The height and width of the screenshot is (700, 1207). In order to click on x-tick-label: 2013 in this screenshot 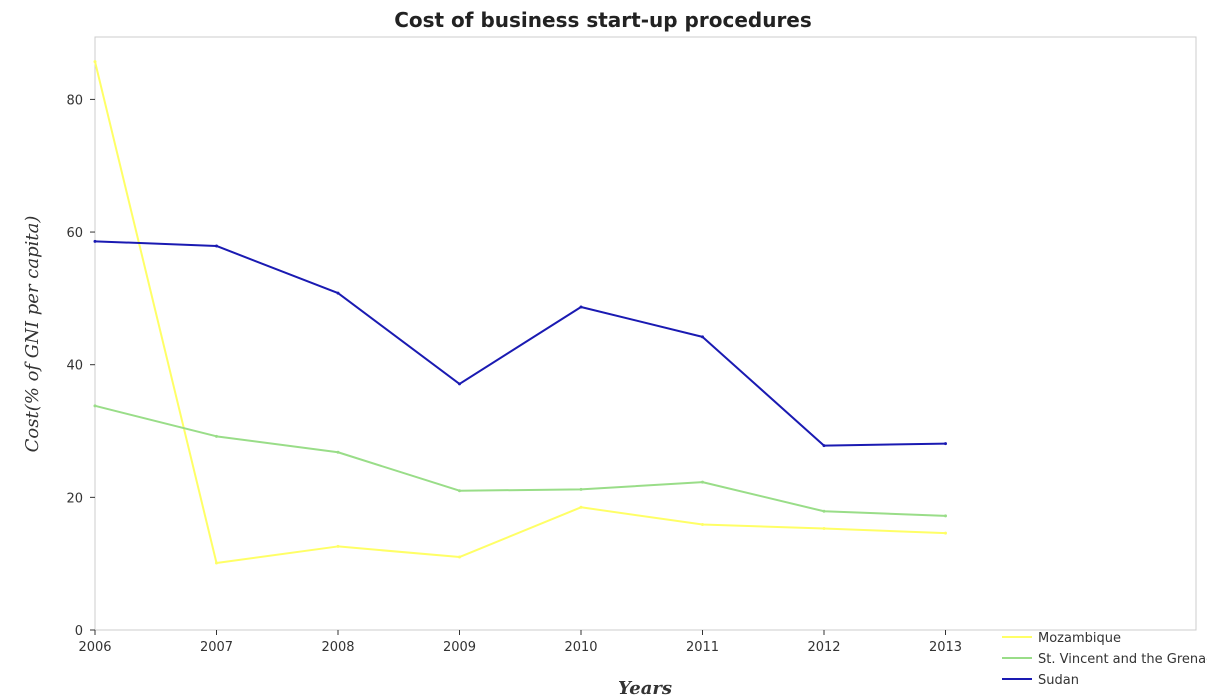, I will do `click(945, 647)`.